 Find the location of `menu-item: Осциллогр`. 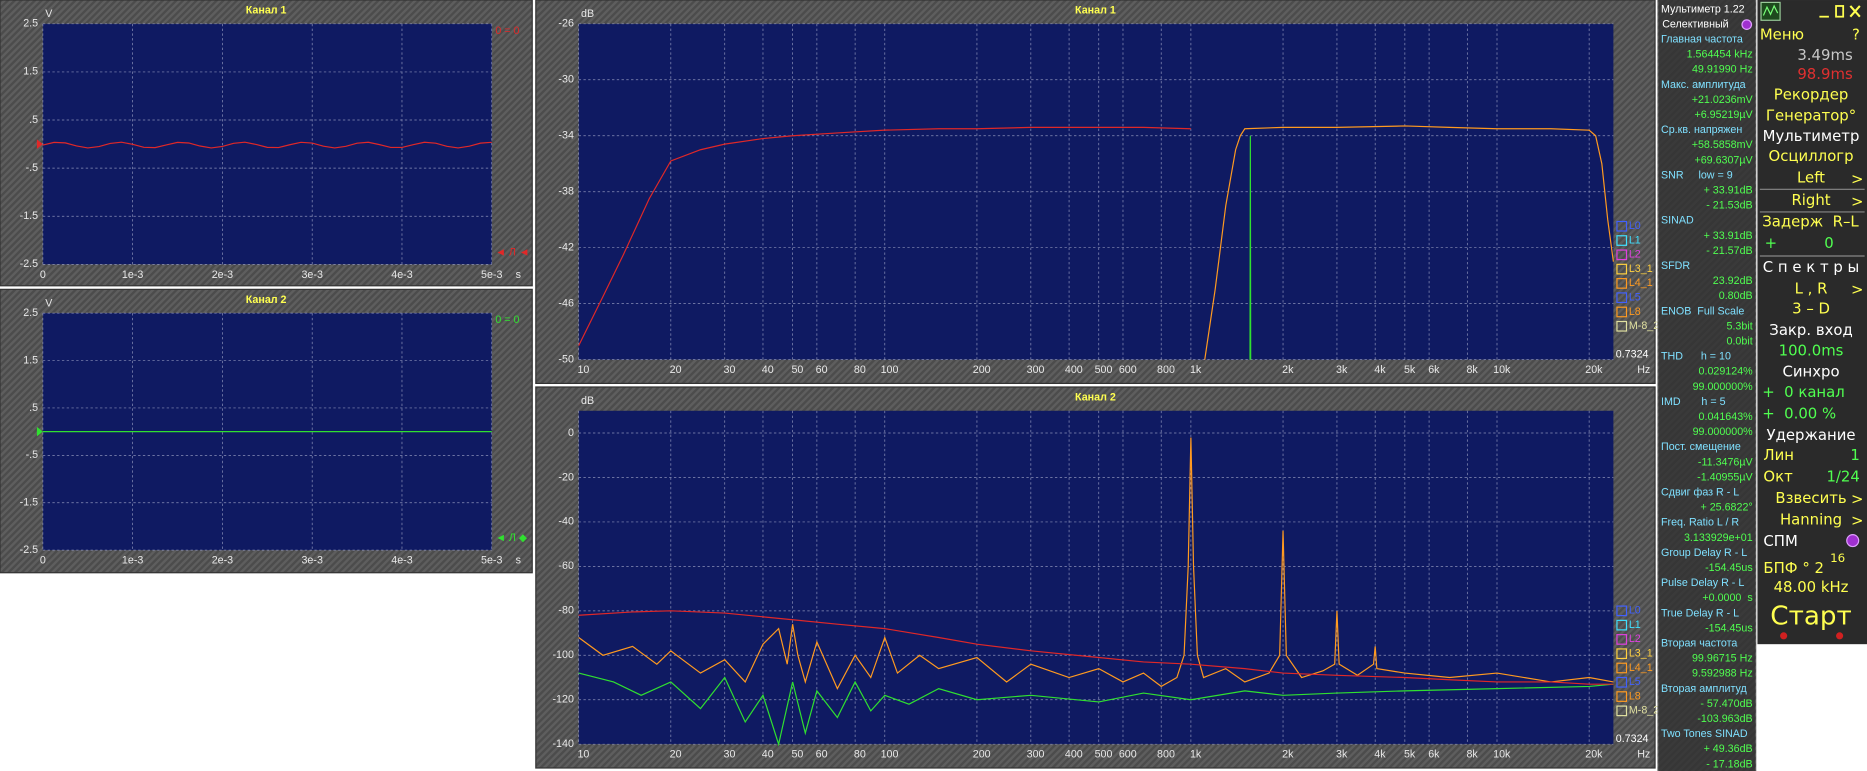

menu-item: Осциллогр is located at coordinates (1811, 156).